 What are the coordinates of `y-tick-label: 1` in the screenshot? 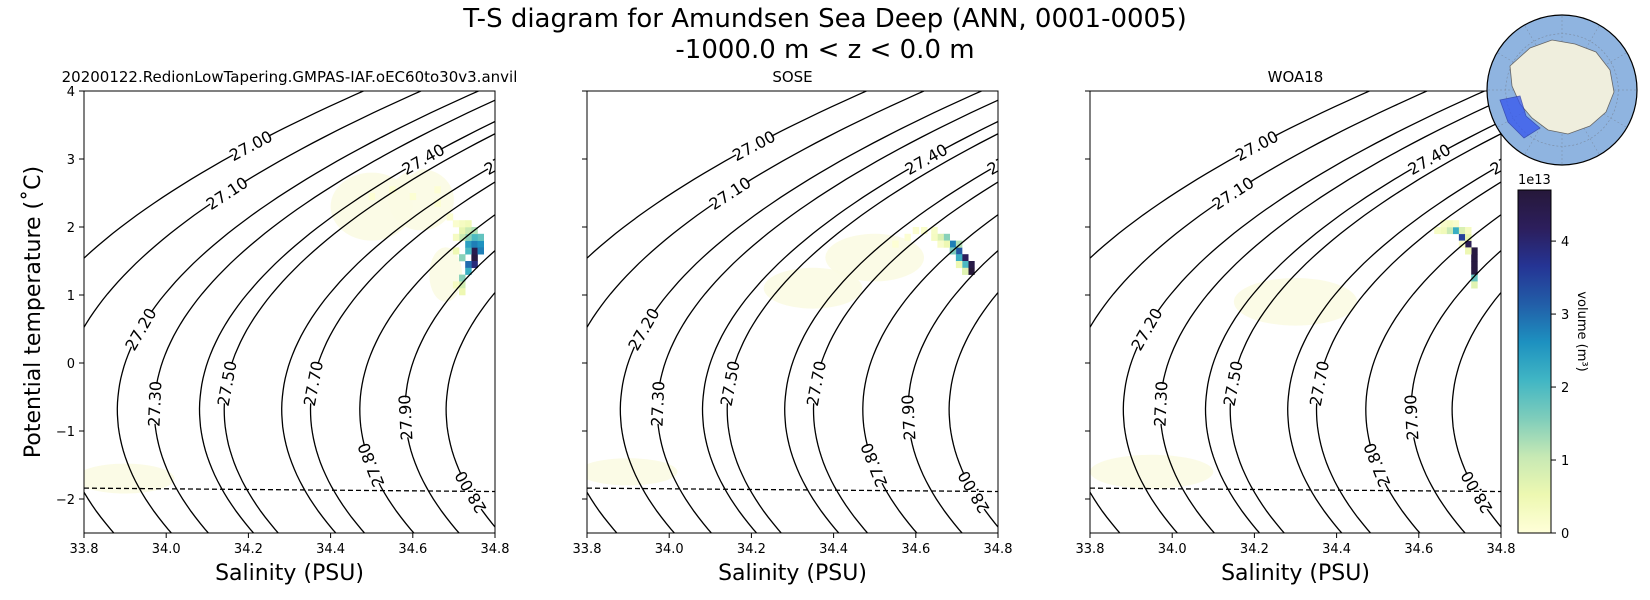 It's located at (71, 296).